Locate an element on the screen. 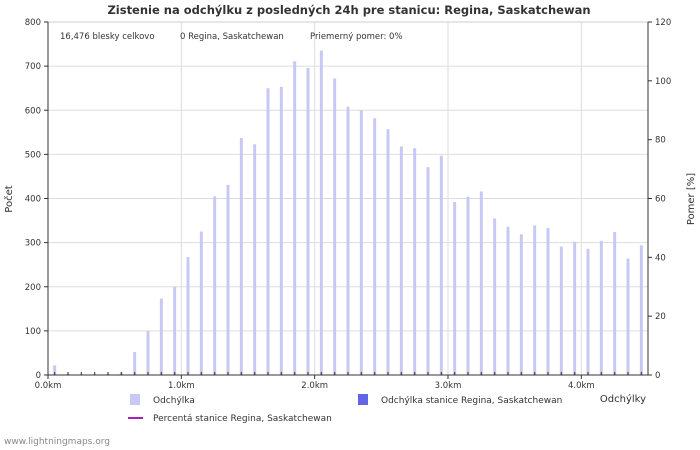  y-tick-label-left: 300 is located at coordinates (33, 244).